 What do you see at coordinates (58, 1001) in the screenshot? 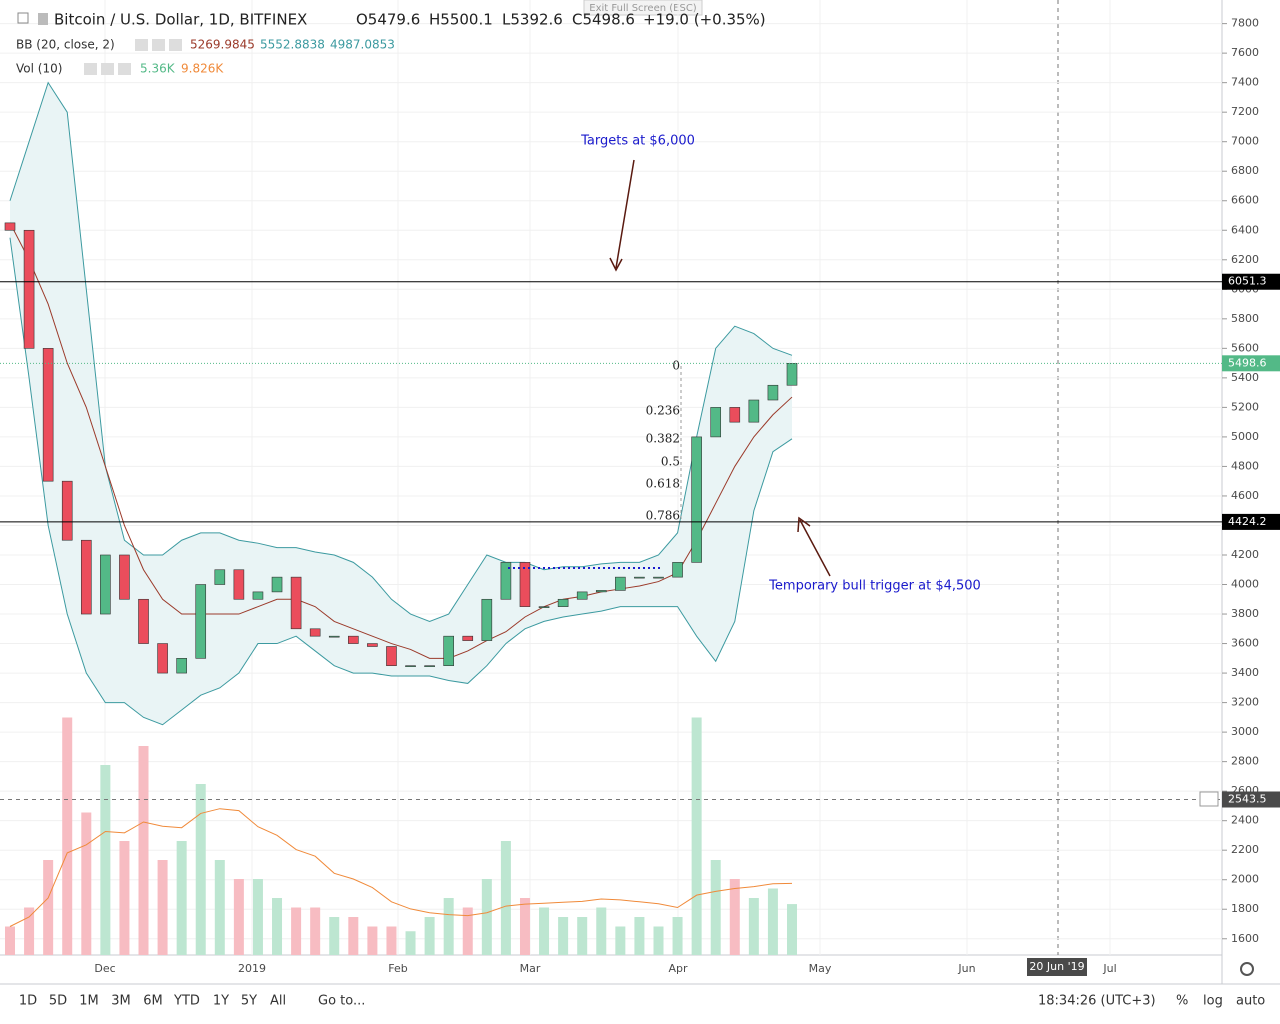
I see `range-button: 5D` at bounding box center [58, 1001].